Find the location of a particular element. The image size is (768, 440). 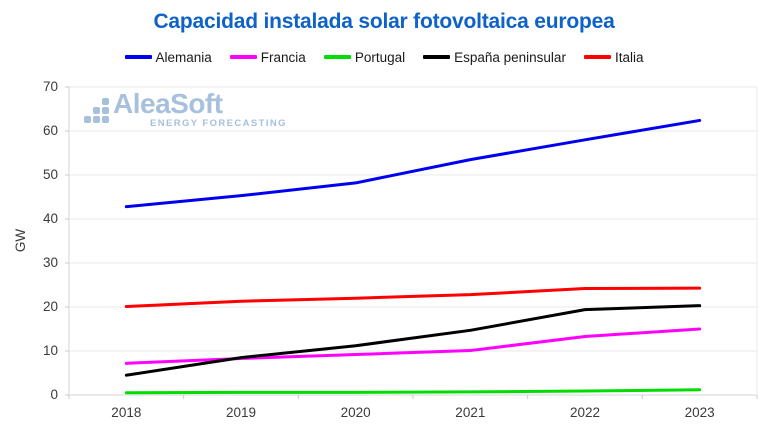

legend-item-espana-peninsular: España peninsular is located at coordinates (494, 57).